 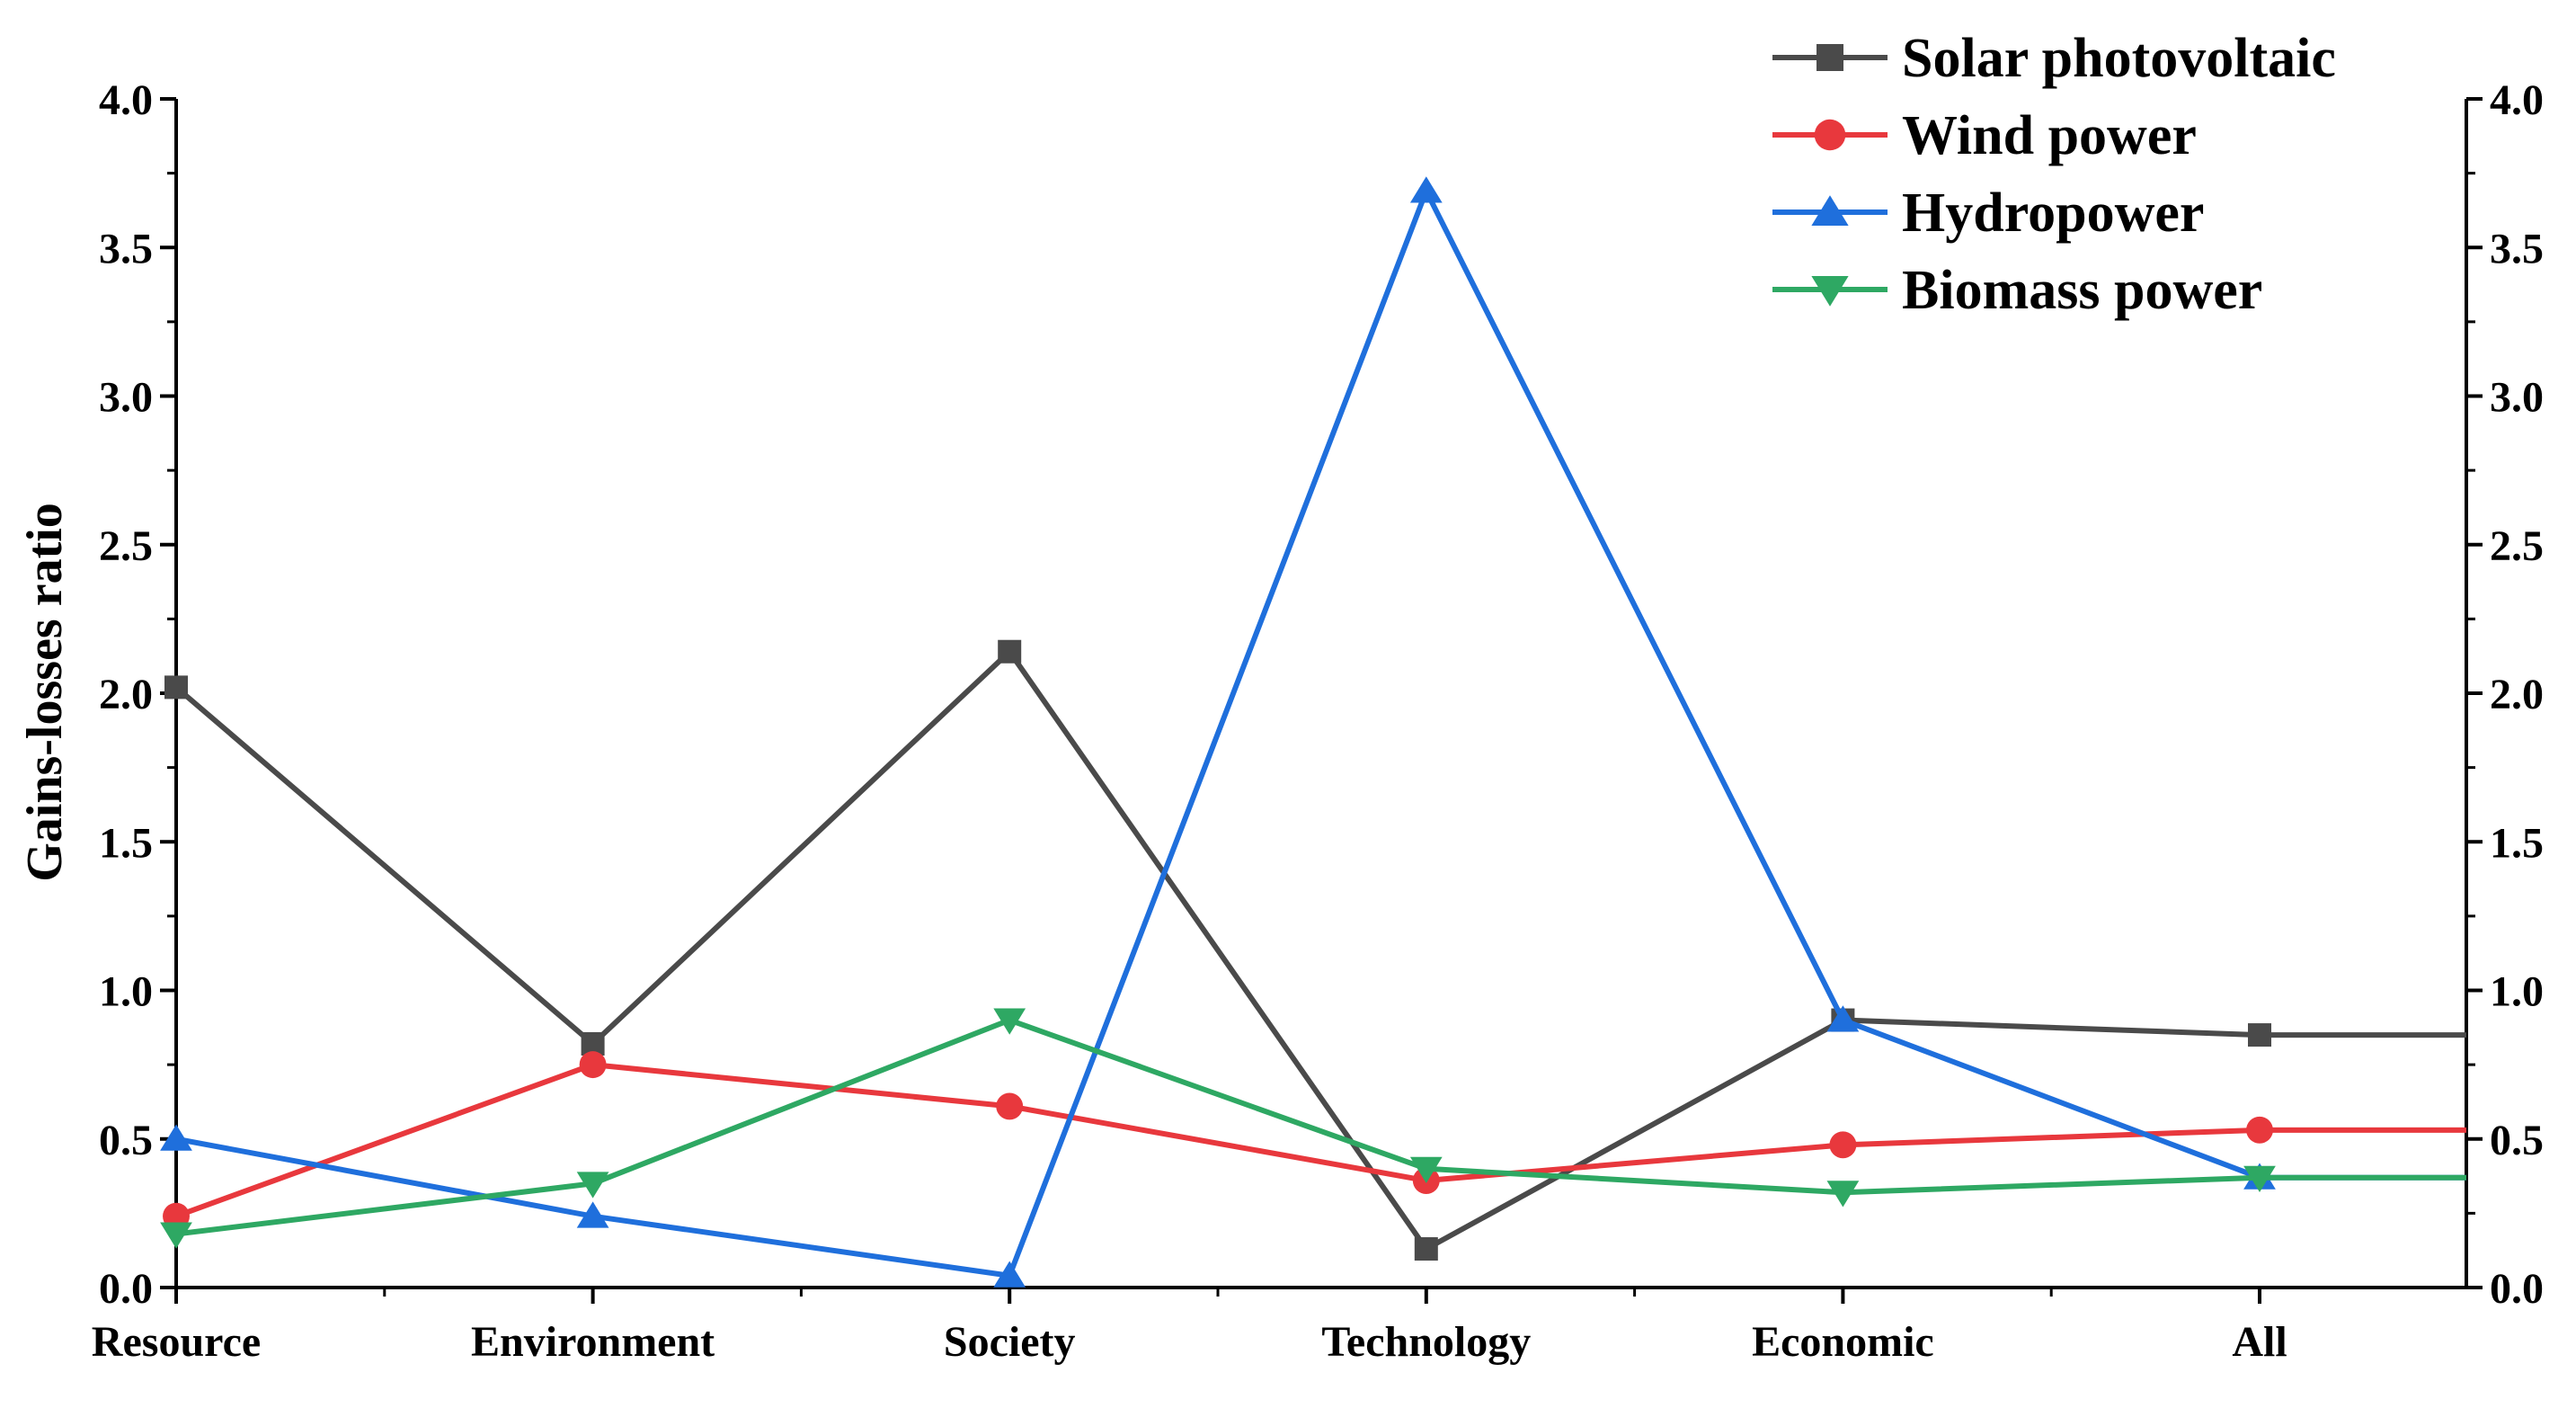 What do you see at coordinates (2517, 546) in the screenshot?
I see `y-tick-label-right: 2.5` at bounding box center [2517, 546].